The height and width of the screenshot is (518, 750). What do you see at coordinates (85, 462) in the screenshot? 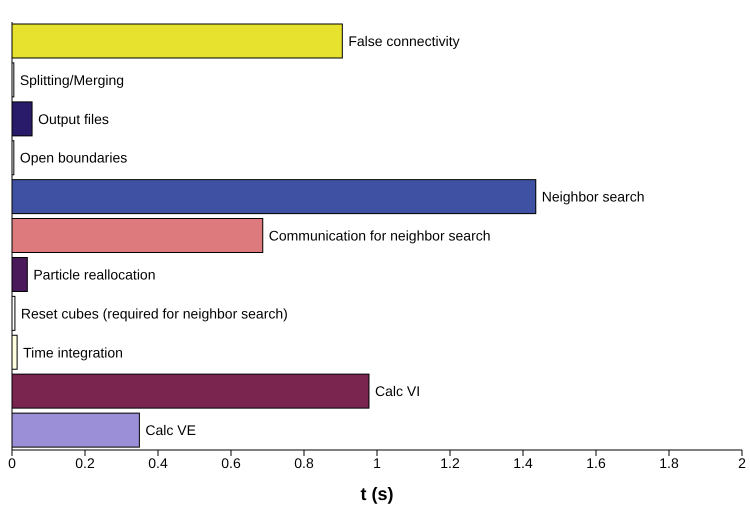
I see `x-tick-label: 0.2` at bounding box center [85, 462].